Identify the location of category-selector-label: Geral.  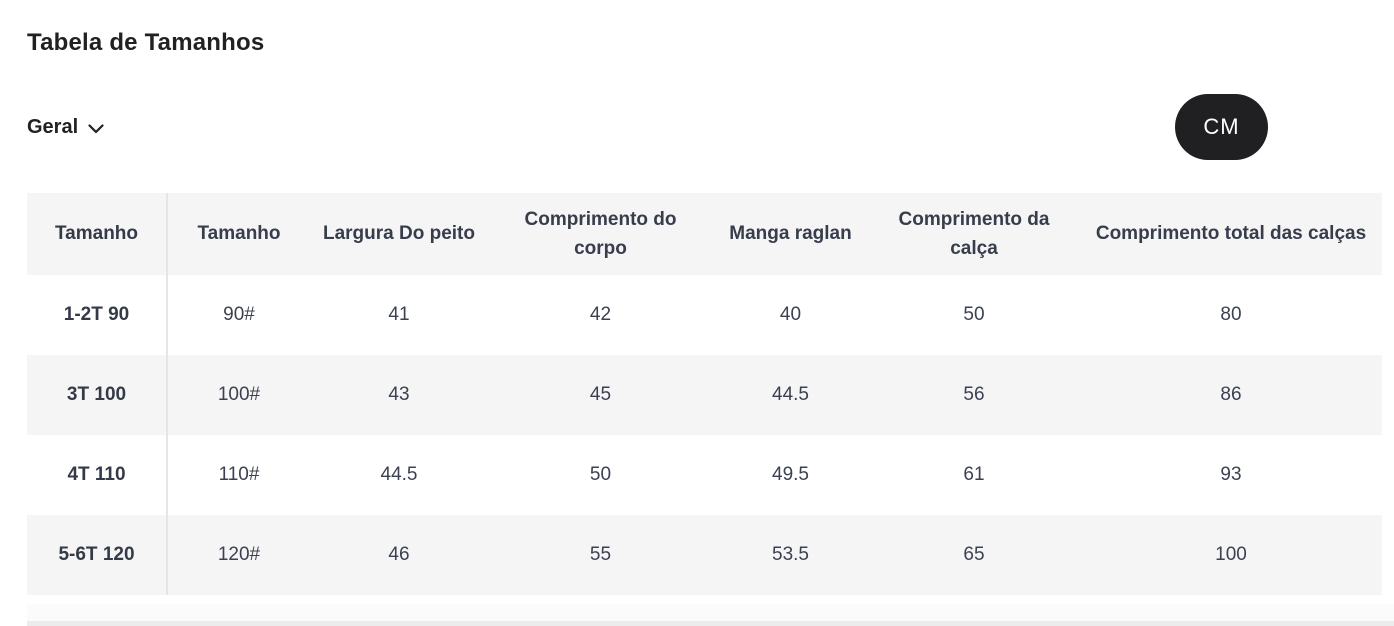
(53, 126).